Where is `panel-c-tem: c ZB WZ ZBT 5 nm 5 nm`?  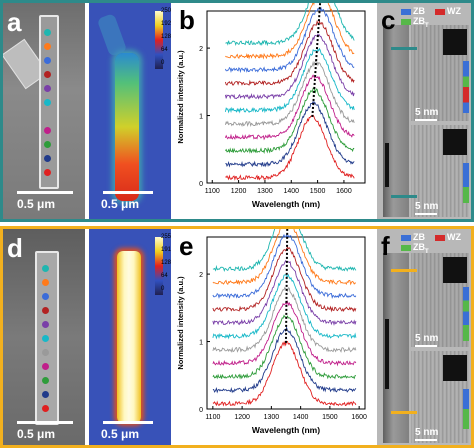
panel-c-tem: c ZB WZ ZBT 5 nm 5 nm is located at coordinates (424, 111).